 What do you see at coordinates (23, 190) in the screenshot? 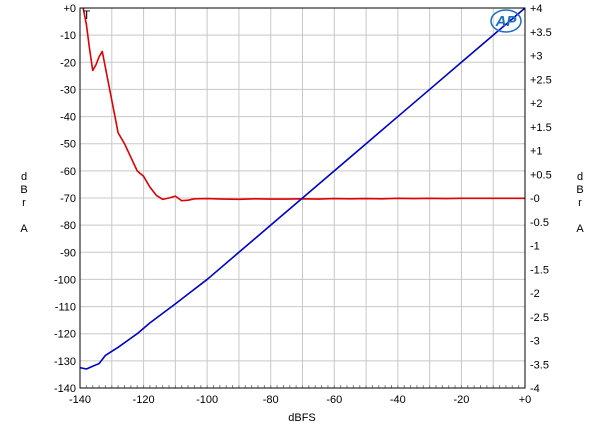
I see `y-left-label-char: B` at bounding box center [23, 190].